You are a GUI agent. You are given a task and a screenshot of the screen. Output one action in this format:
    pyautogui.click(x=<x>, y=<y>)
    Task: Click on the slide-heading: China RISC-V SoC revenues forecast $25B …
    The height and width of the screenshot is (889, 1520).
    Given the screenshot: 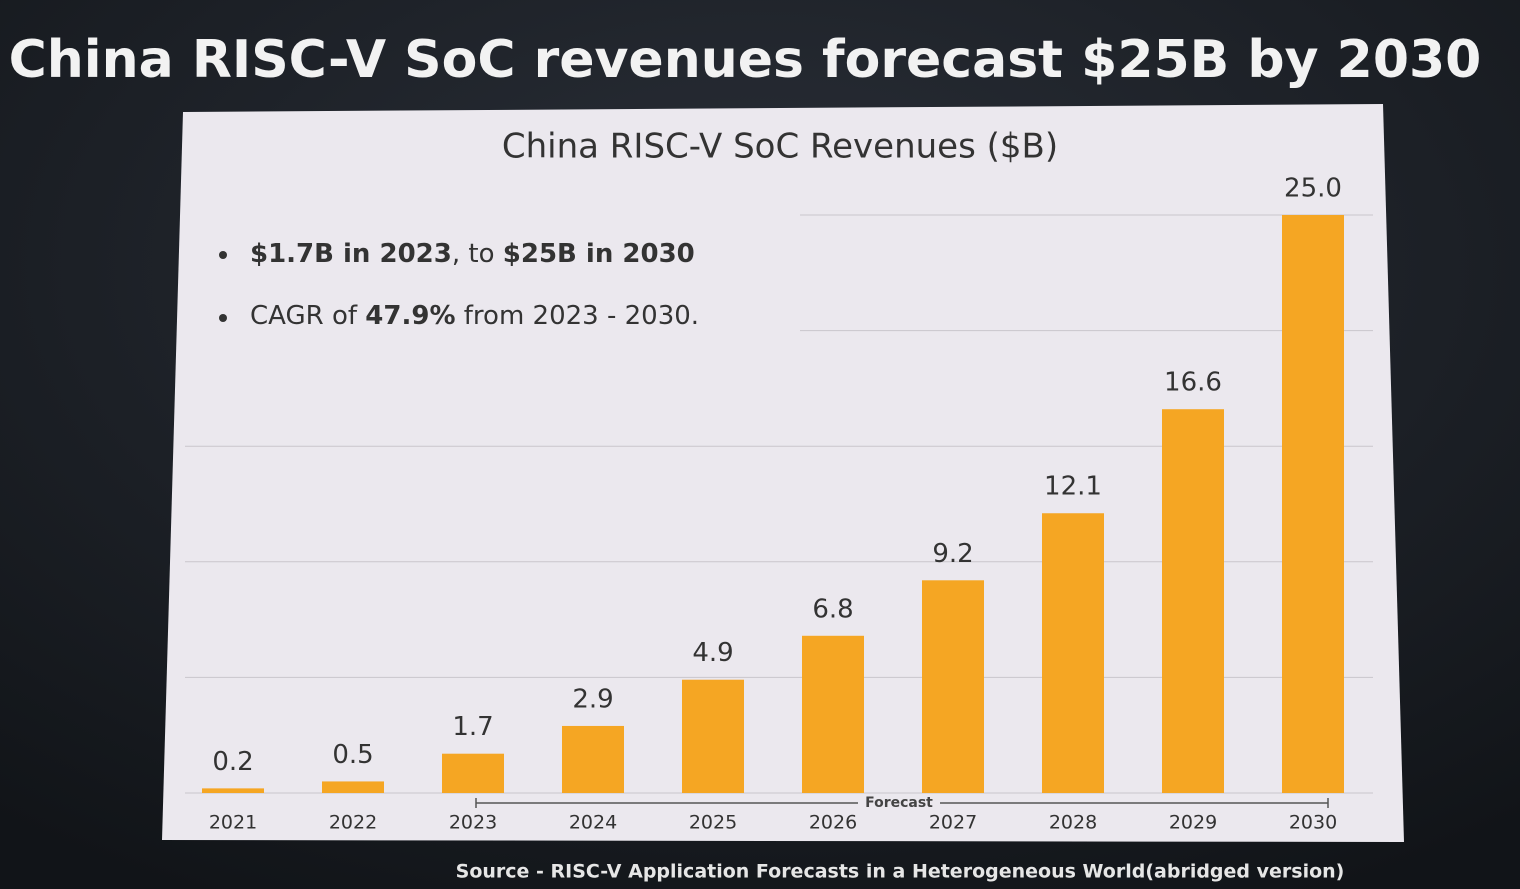 What is the action you would take?
    pyautogui.click(x=745, y=60)
    